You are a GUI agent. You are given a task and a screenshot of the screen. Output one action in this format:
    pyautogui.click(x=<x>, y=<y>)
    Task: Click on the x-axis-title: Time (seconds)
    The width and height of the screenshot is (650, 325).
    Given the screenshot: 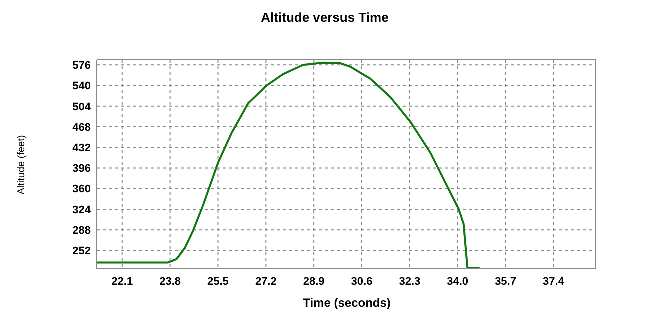 What is the action you would take?
    pyautogui.click(x=347, y=303)
    